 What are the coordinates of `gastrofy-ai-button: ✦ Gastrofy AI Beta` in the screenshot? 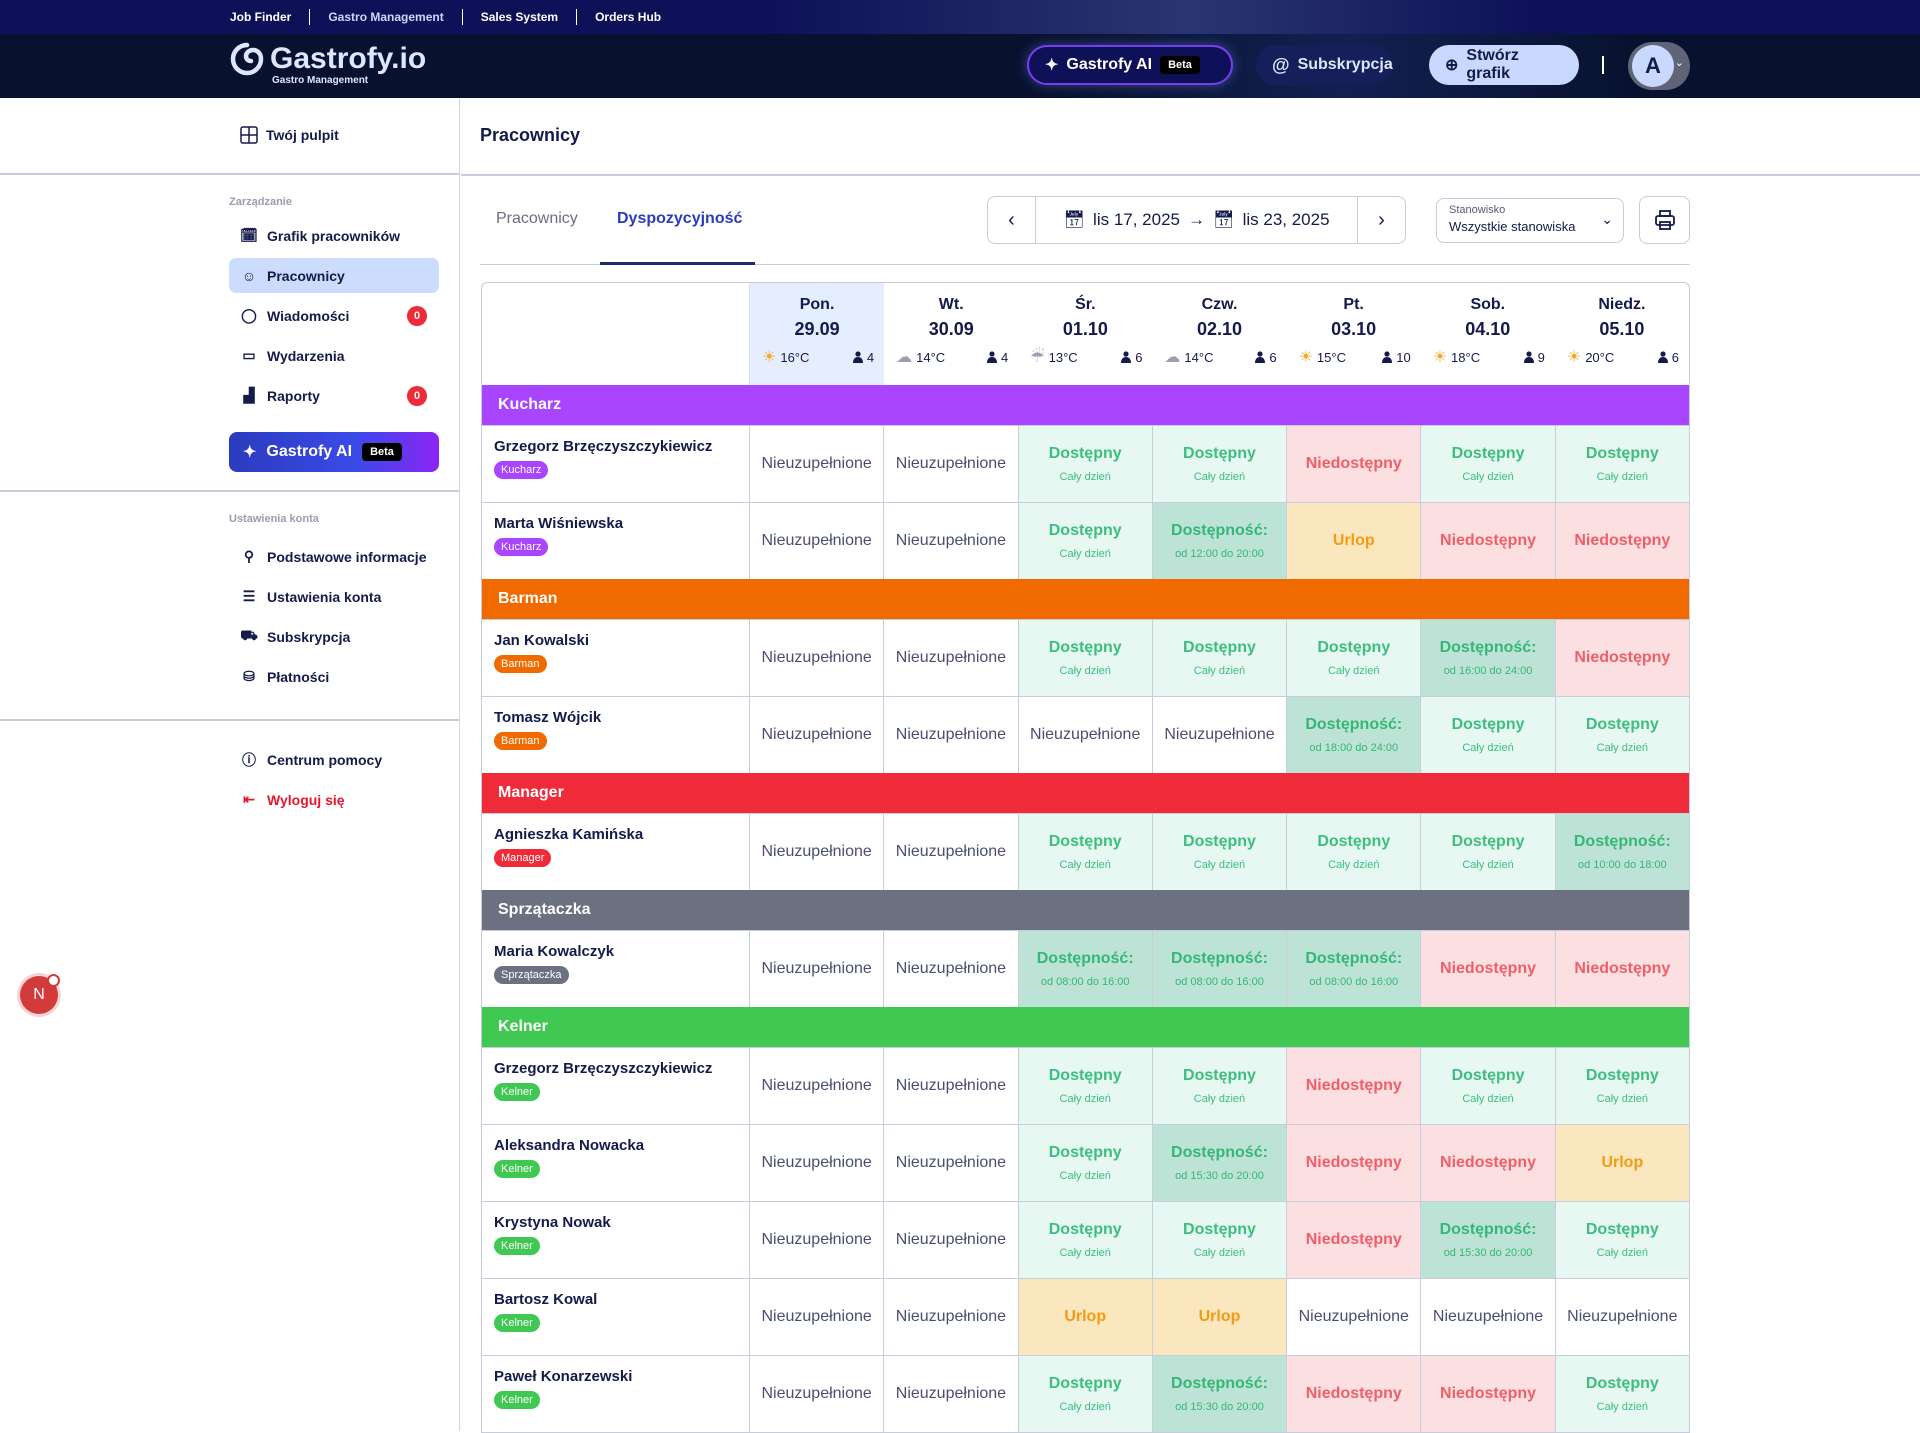 It's located at (1130, 65).